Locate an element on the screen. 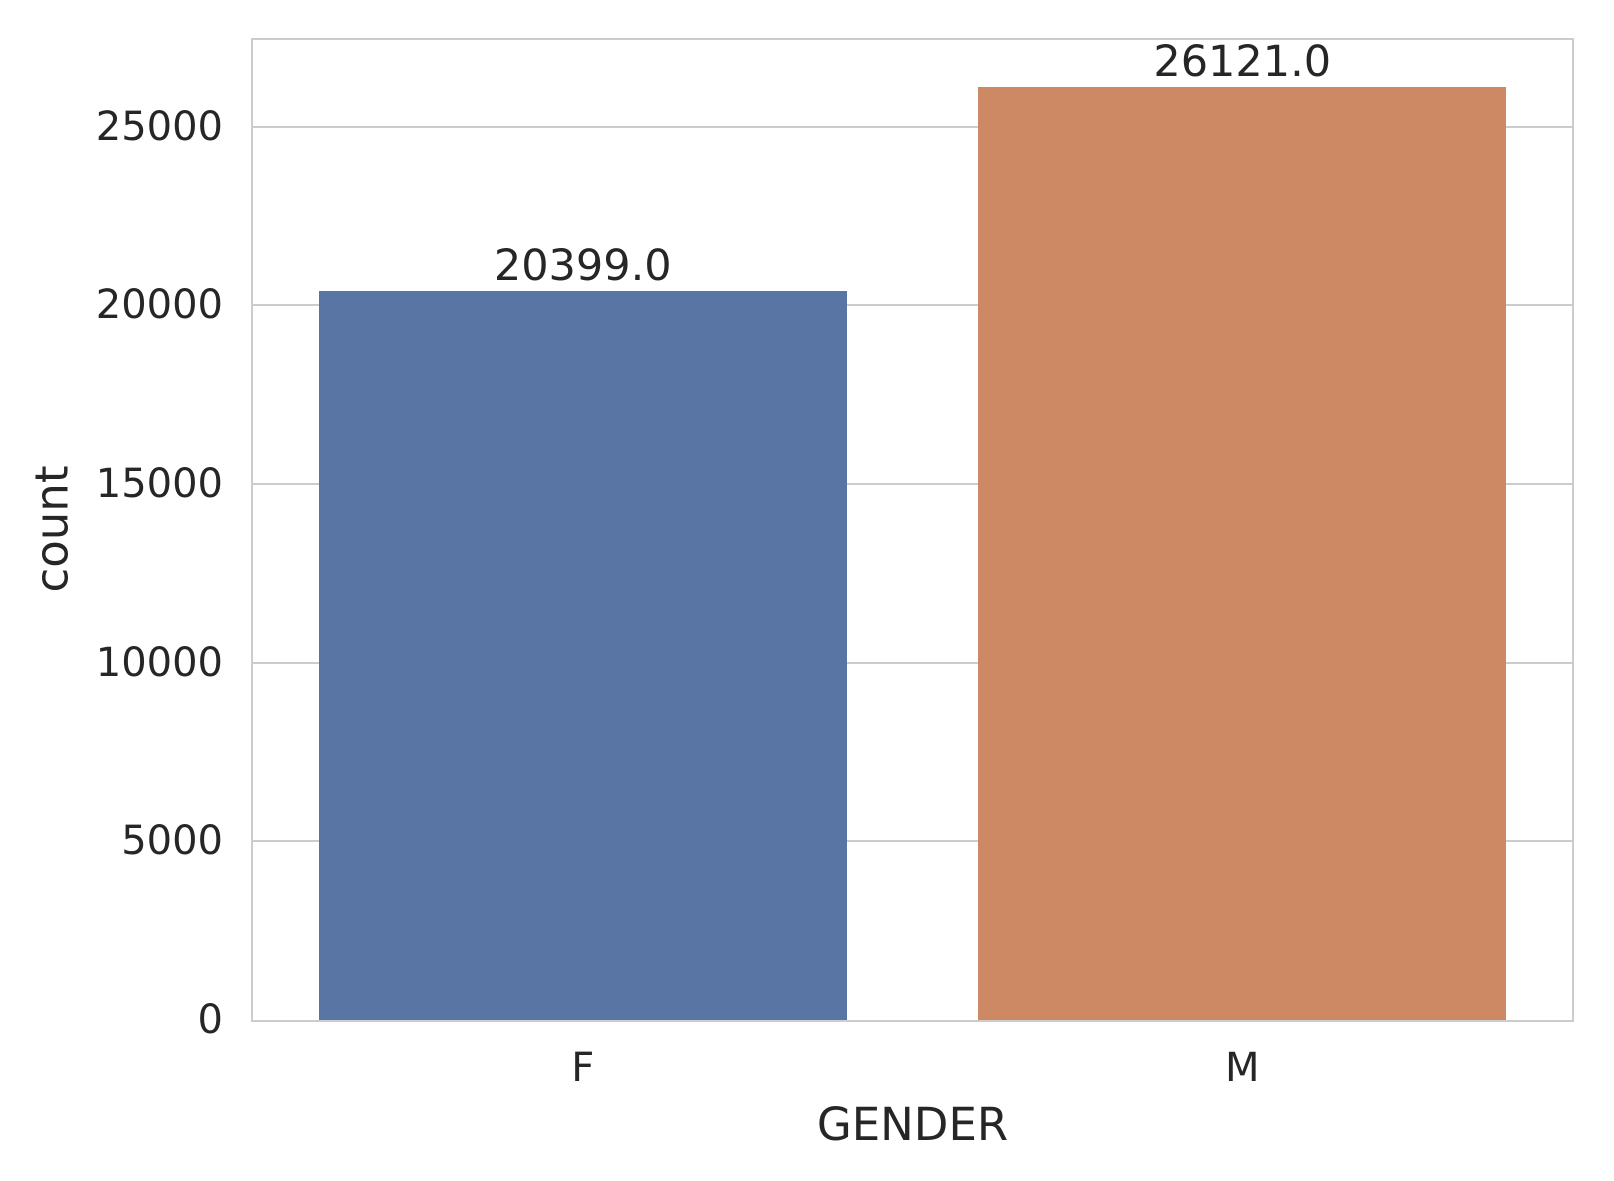 This screenshot has width=1614, height=1181. y-tick-label-5000: 5000 is located at coordinates (172, 841).